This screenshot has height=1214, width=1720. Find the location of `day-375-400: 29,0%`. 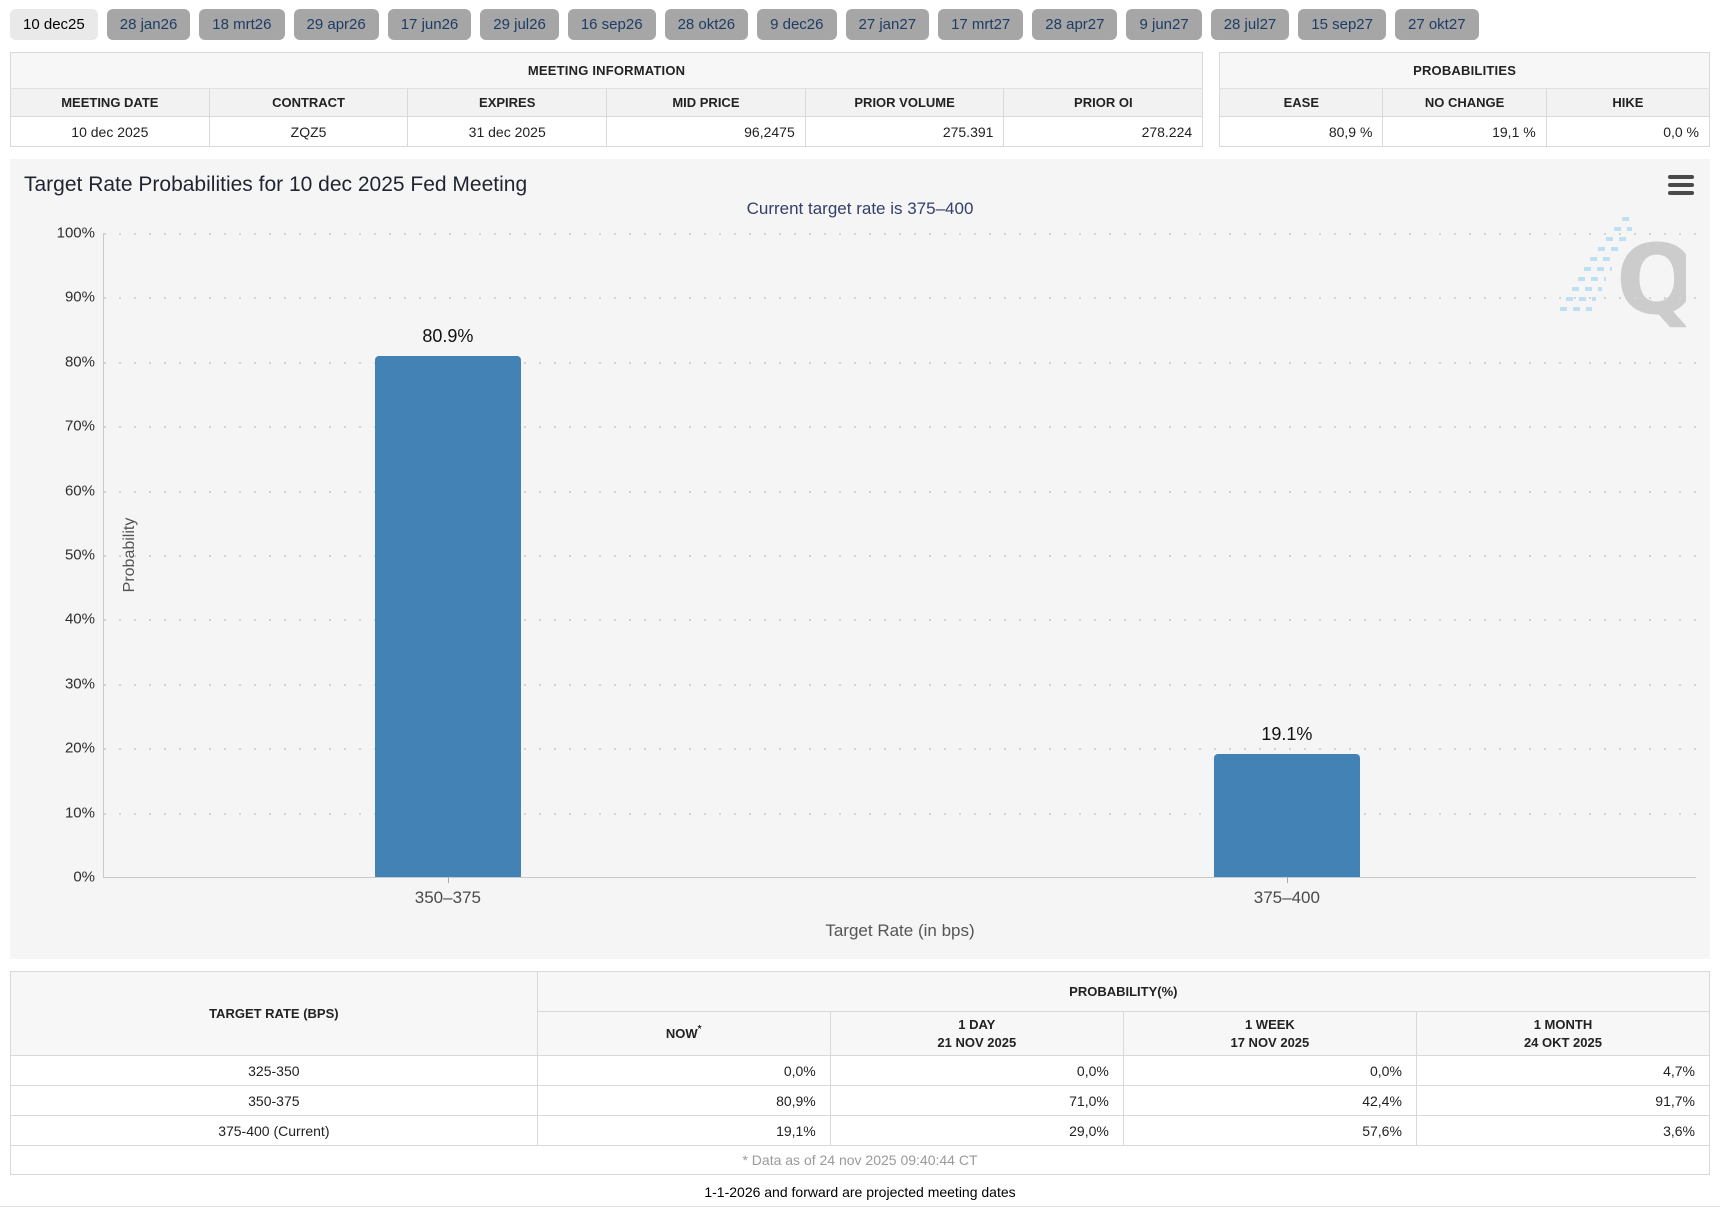

day-375-400: 29,0% is located at coordinates (976, 1130).